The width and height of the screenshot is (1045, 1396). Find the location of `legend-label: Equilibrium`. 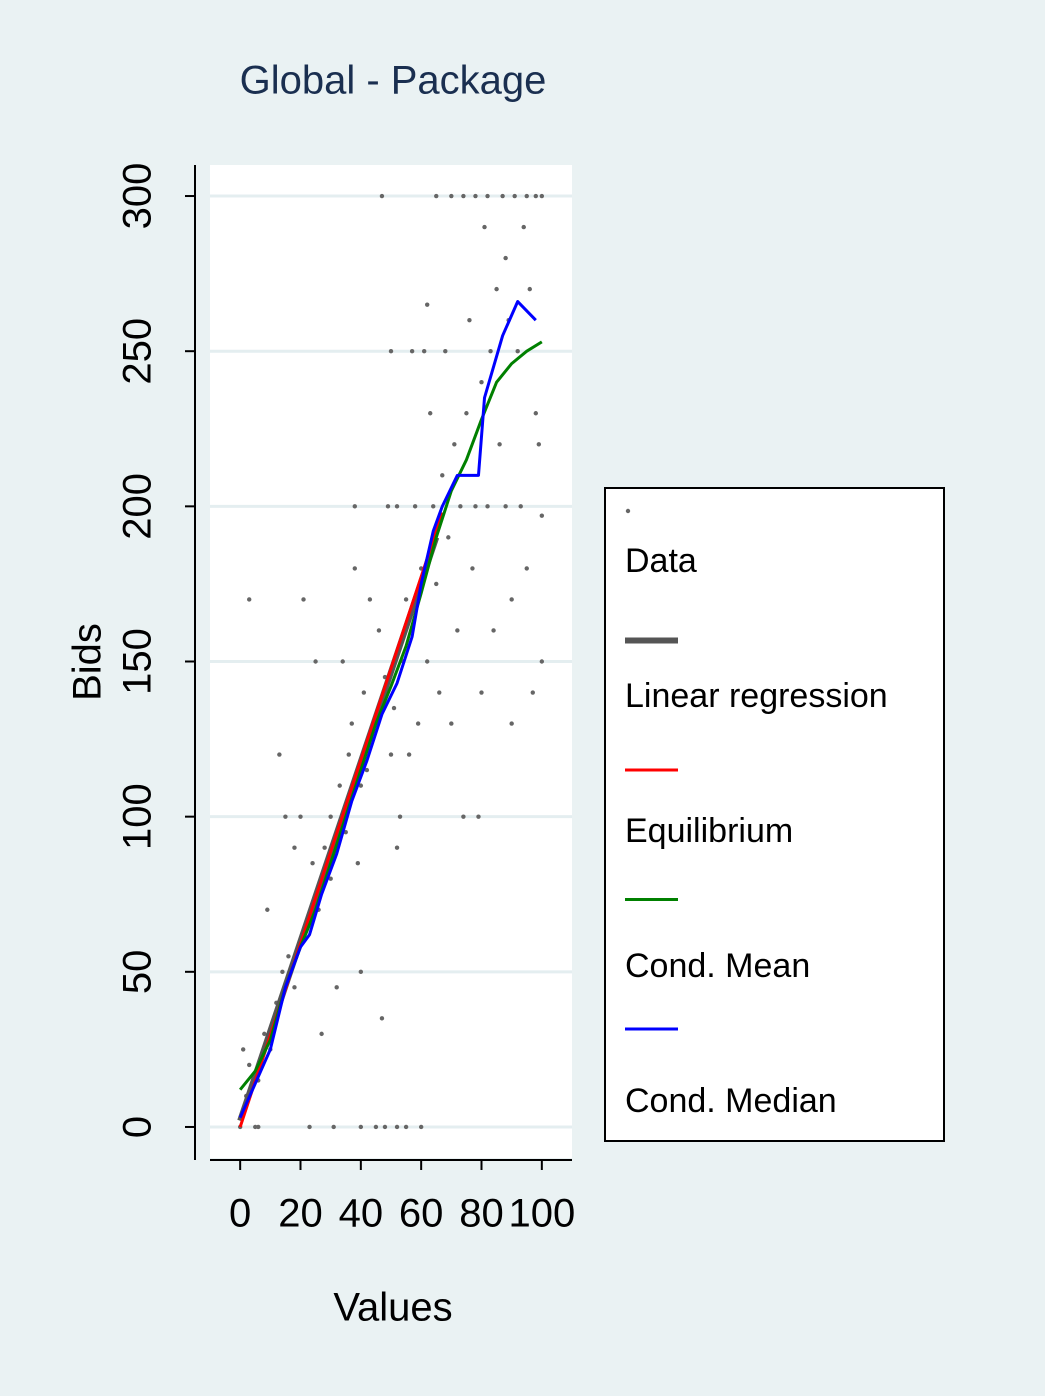

legend-label: Equilibrium is located at coordinates (709, 831).